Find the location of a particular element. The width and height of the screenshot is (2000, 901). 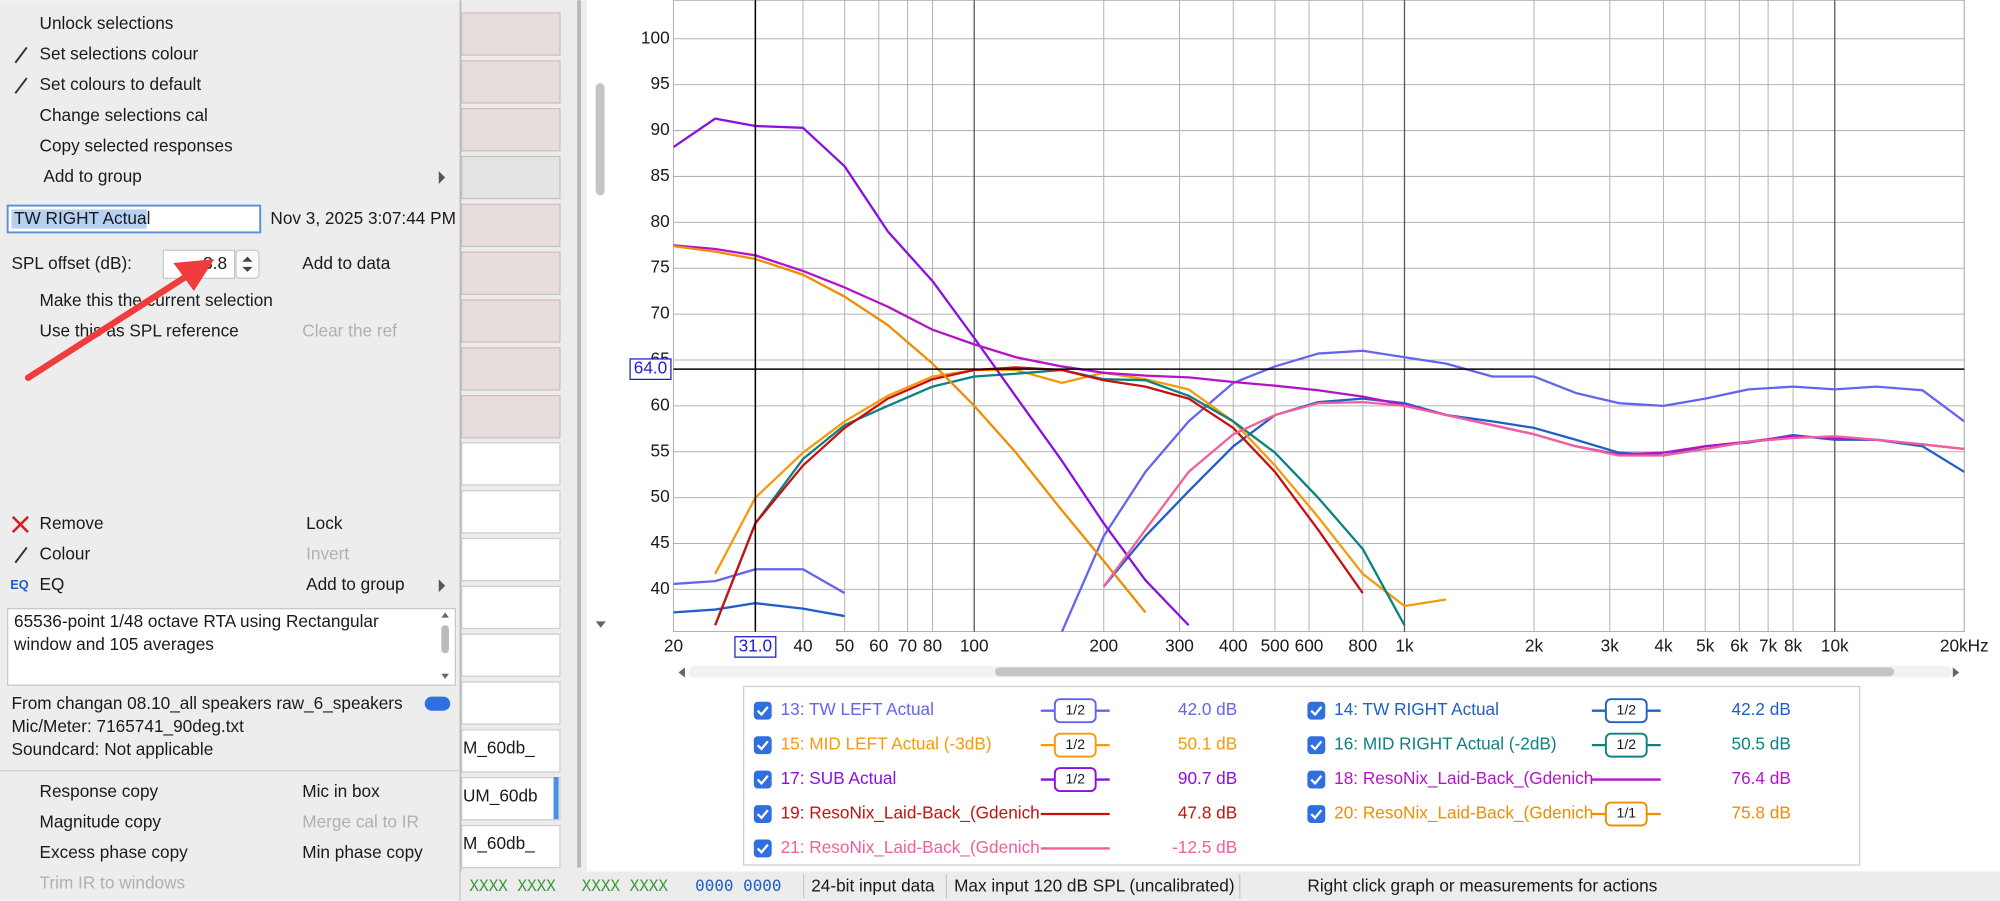

legend-level: 76.4 dB is located at coordinates (1761, 778).